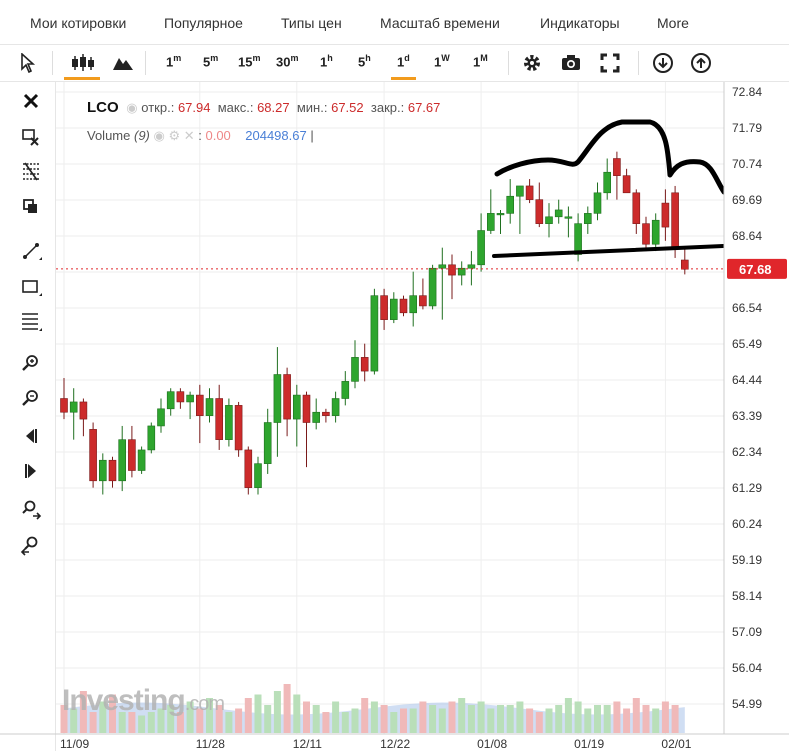  Describe the element at coordinates (442, 61) in the screenshot. I see `timeframe-1w: 1W` at that location.